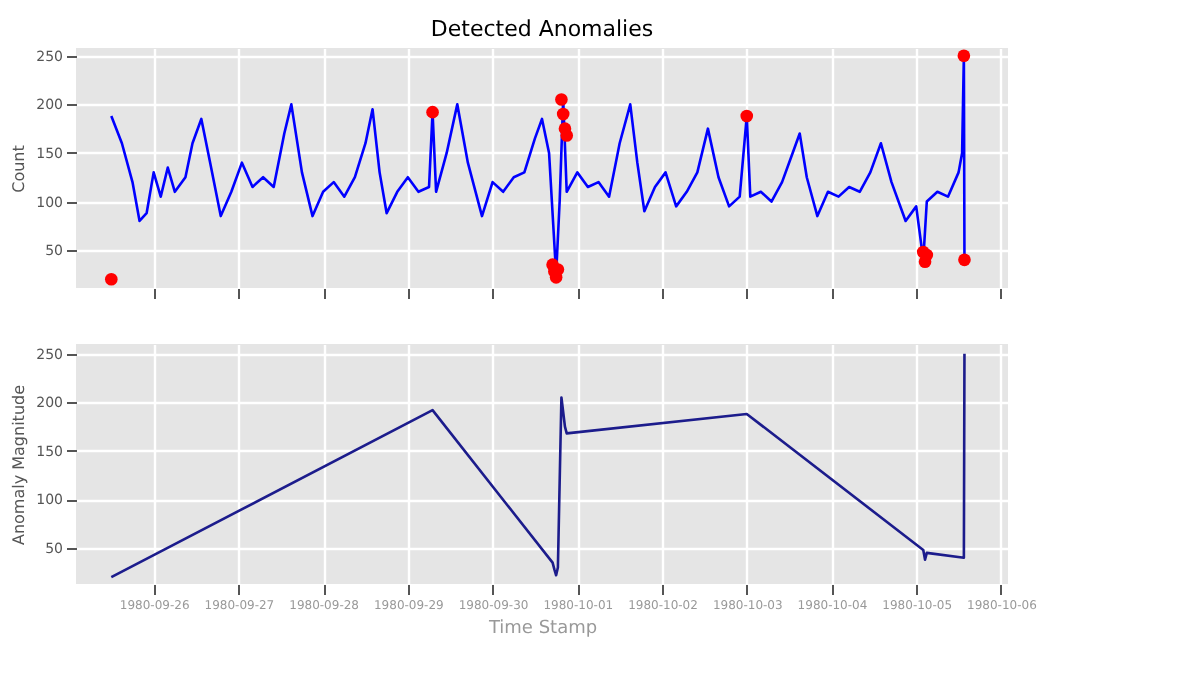 This screenshot has height=696, width=1200. What do you see at coordinates (542, 629) in the screenshot?
I see `x-axis-title: Time Stamp` at bounding box center [542, 629].